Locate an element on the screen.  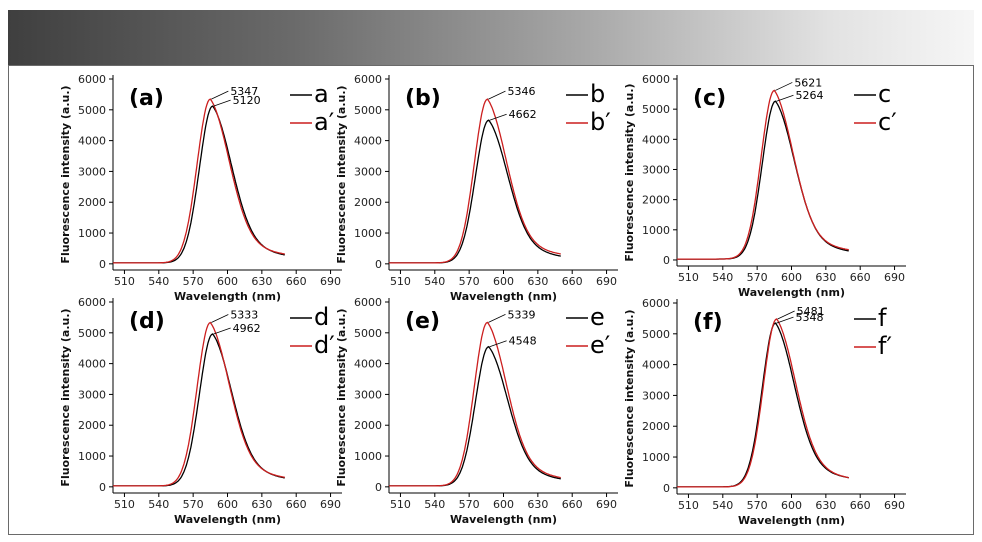
series-line-c′ is located at coordinates (763, 174).